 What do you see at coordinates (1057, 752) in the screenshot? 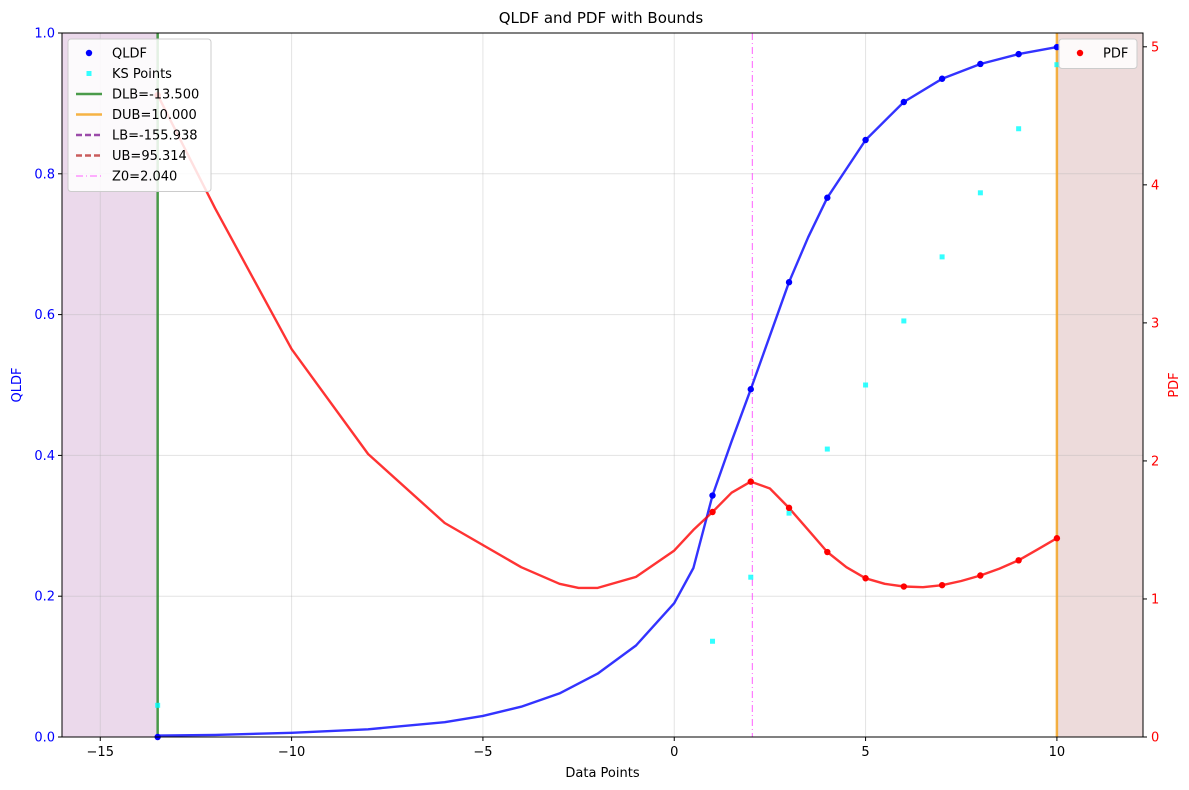
I see `x-tick-label-5: 10` at bounding box center [1057, 752].